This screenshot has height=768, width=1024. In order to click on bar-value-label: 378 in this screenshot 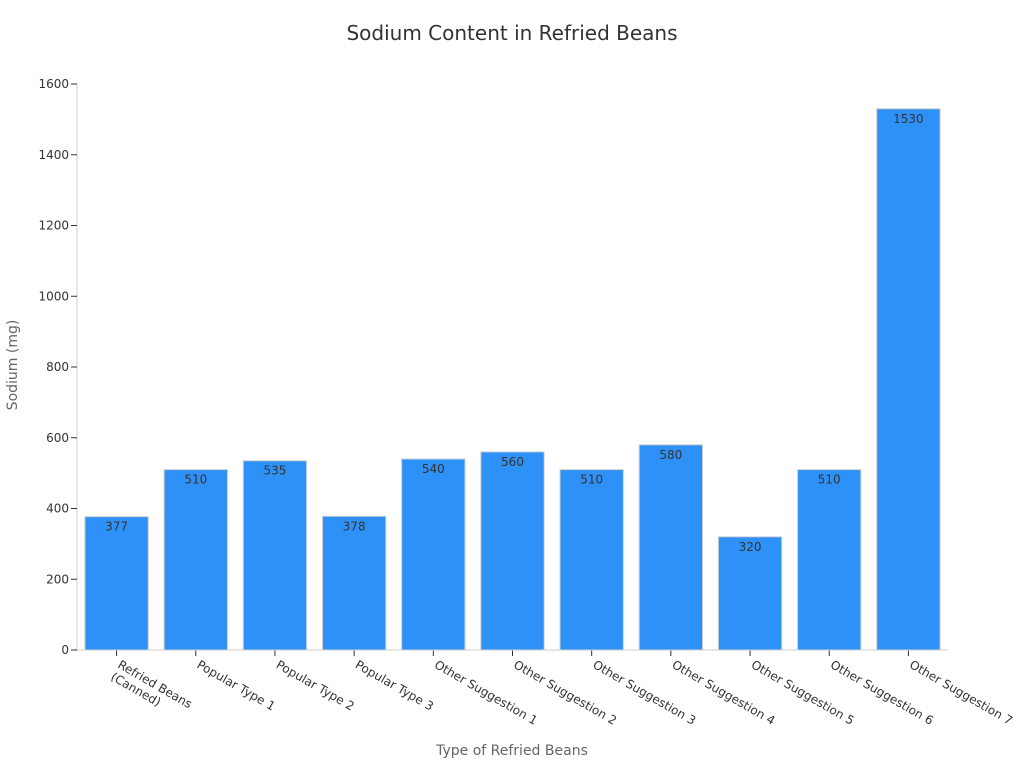, I will do `click(354, 526)`.